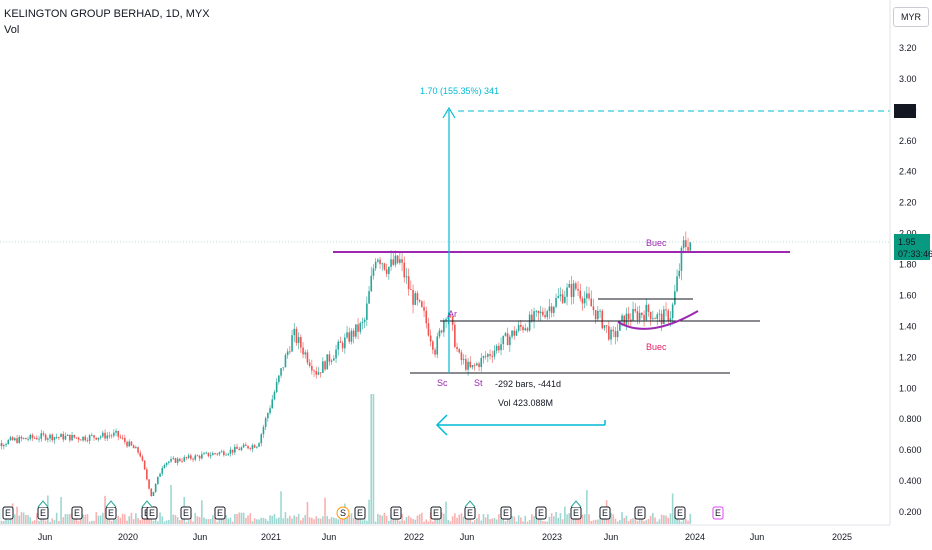  Describe the element at coordinates (911, 17) in the screenshot. I see `currency-button: MYR` at that location.